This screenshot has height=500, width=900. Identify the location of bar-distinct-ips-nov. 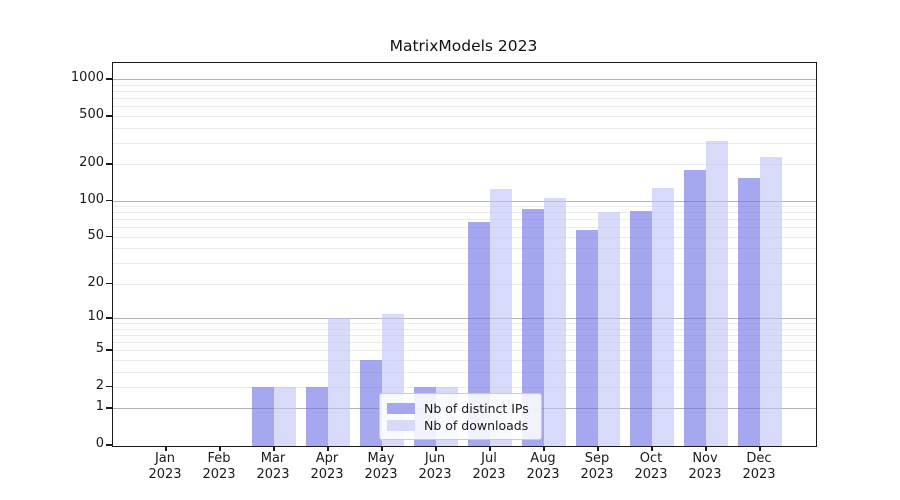
(695, 307).